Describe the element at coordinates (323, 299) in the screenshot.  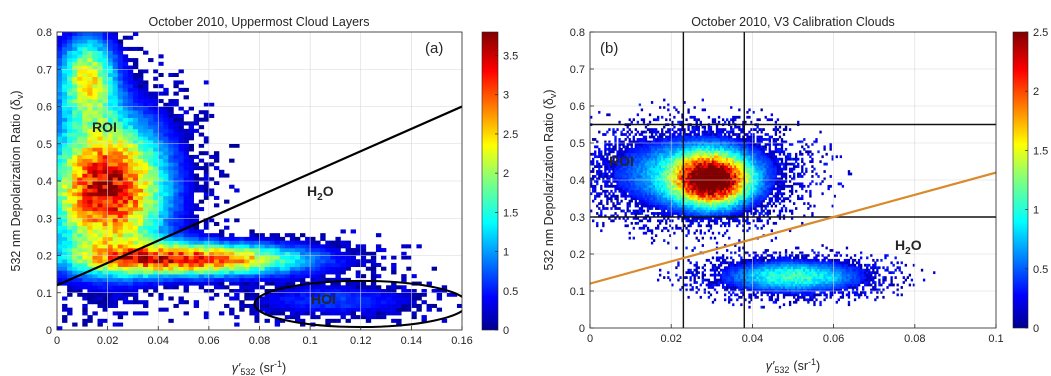
I see `panel-a-hoi-label: HOI` at that location.